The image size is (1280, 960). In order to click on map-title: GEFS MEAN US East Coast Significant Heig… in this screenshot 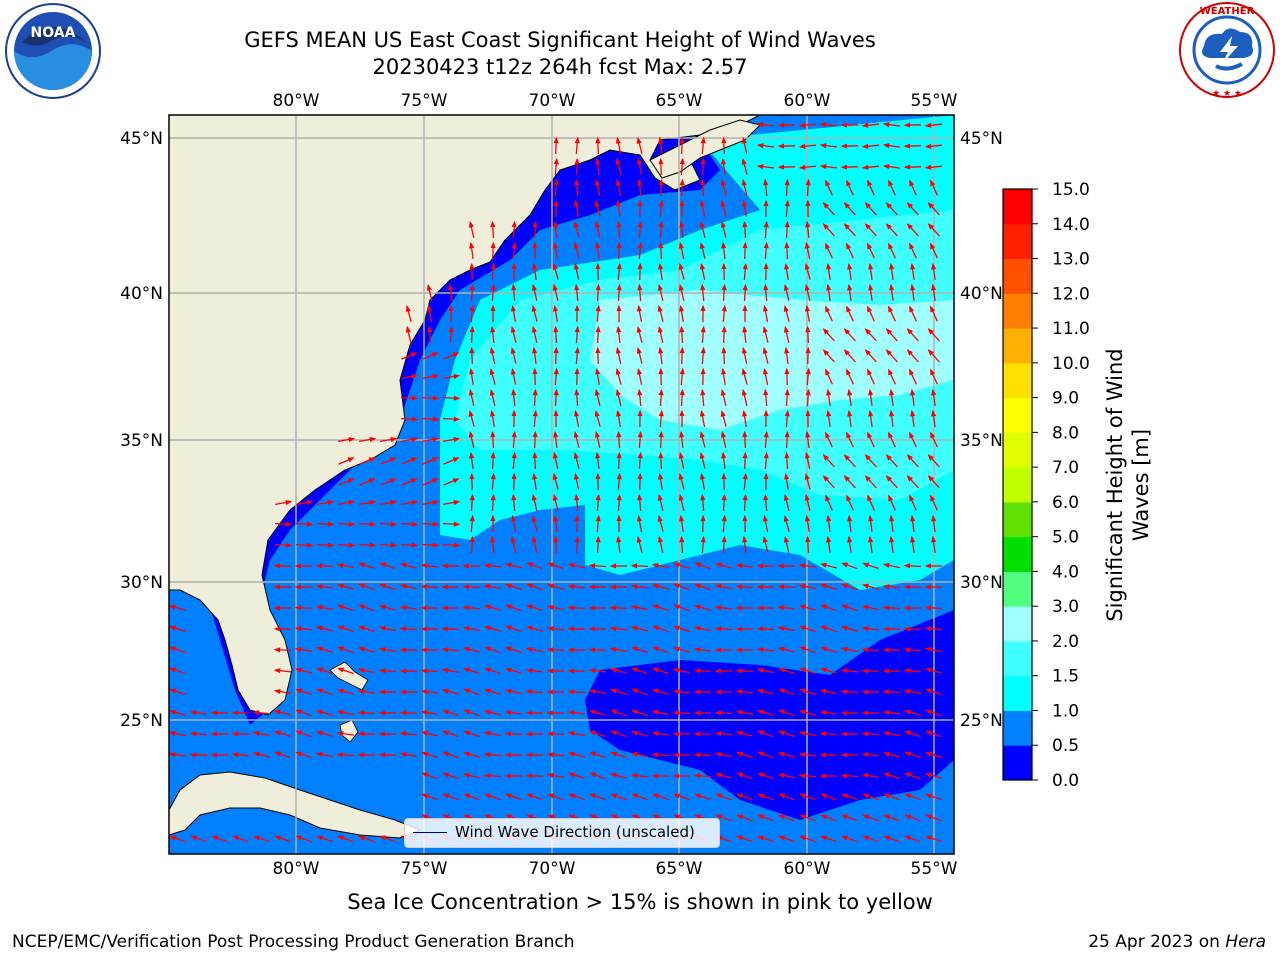, I will do `click(560, 40)`.